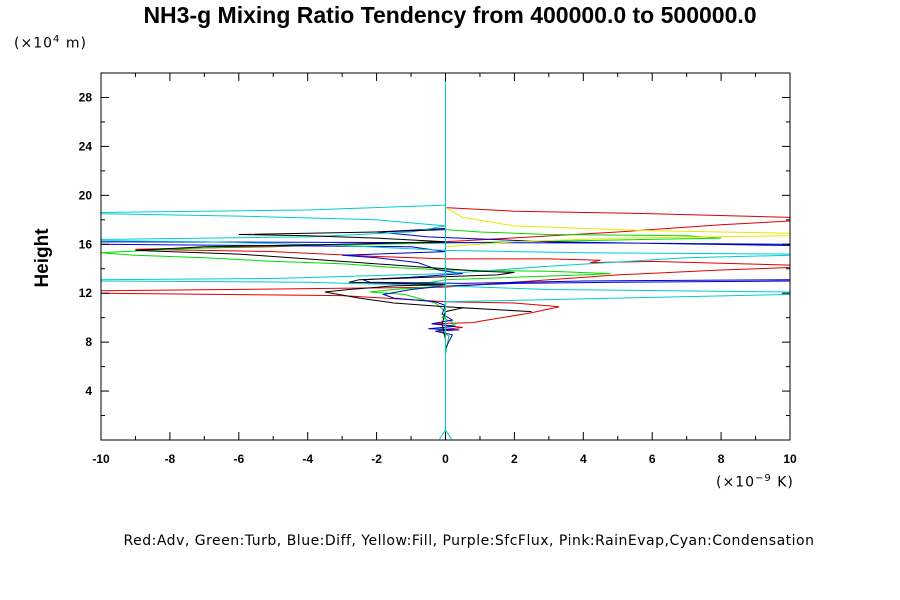 This screenshot has height=600, width=900. I want to click on x-tick-label: 0, so click(445, 459).